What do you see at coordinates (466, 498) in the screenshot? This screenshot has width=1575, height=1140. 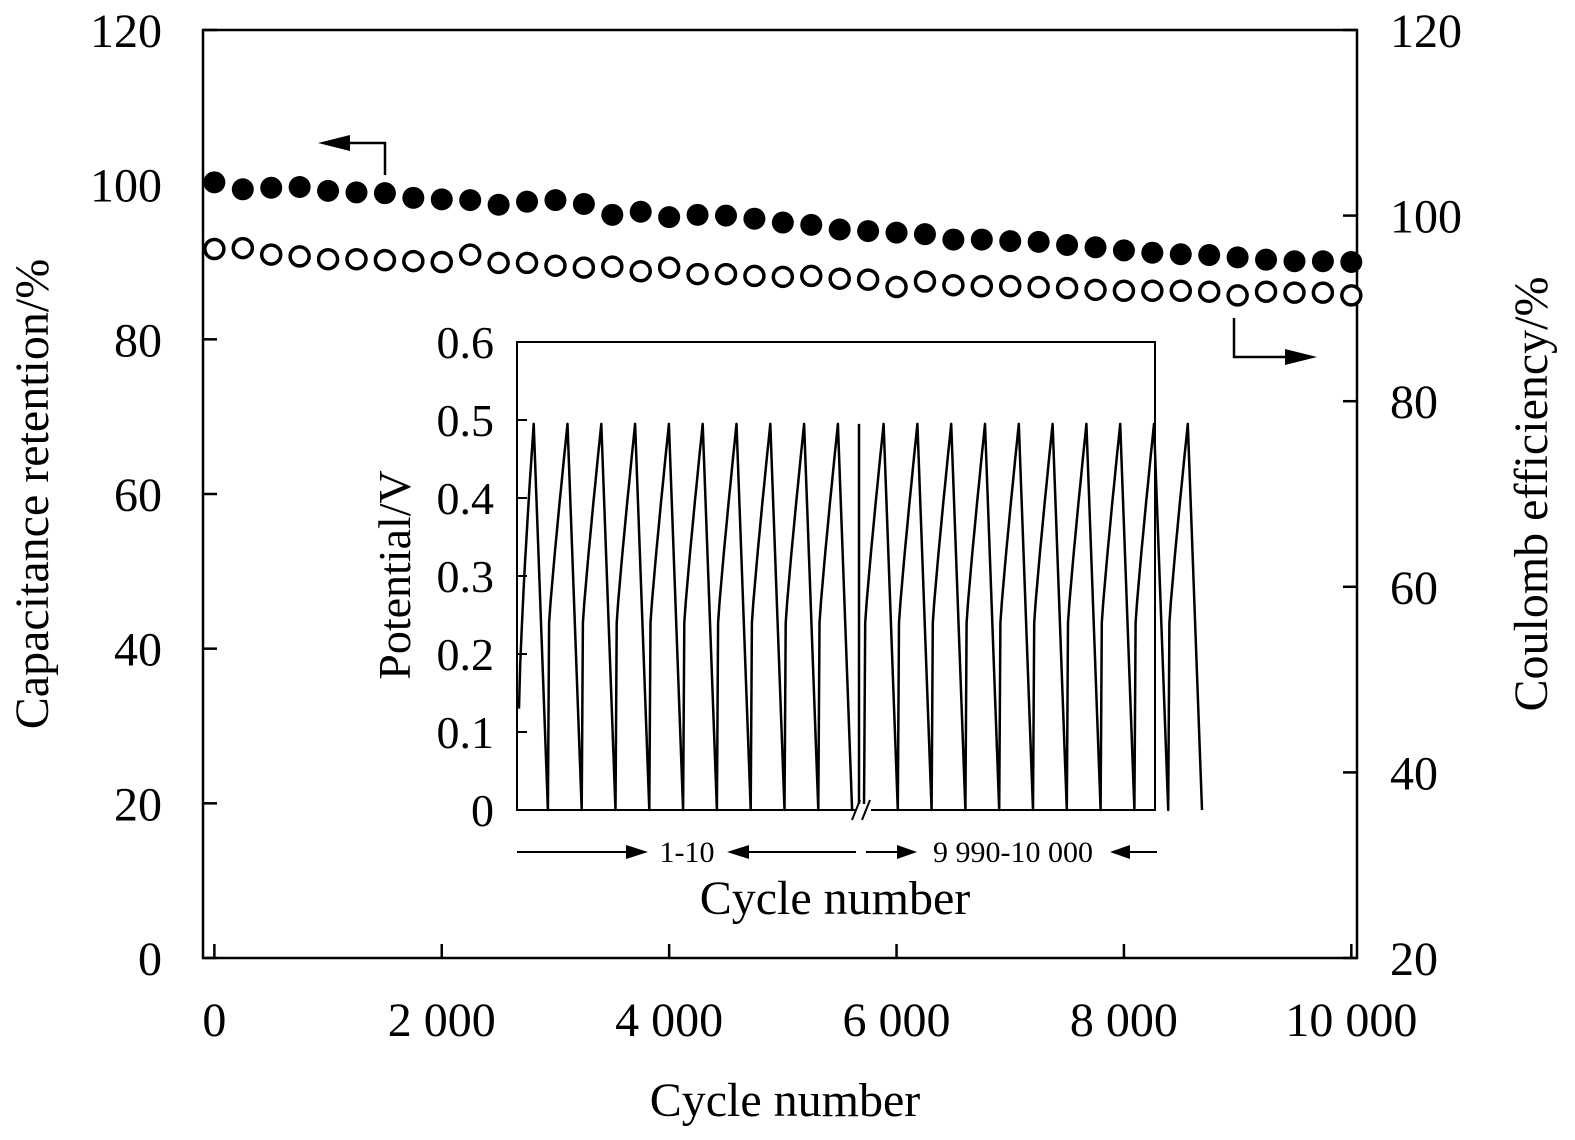 I see `inset-y-tick-label: 0.4` at bounding box center [466, 498].